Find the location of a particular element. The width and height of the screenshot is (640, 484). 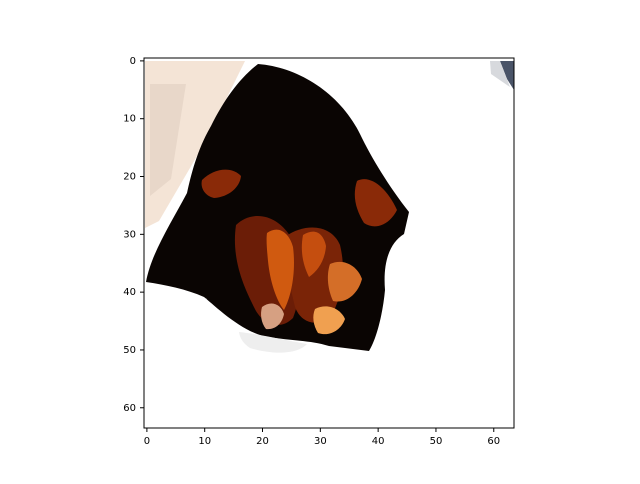

x-tick-label: 50 is located at coordinates (436, 441).